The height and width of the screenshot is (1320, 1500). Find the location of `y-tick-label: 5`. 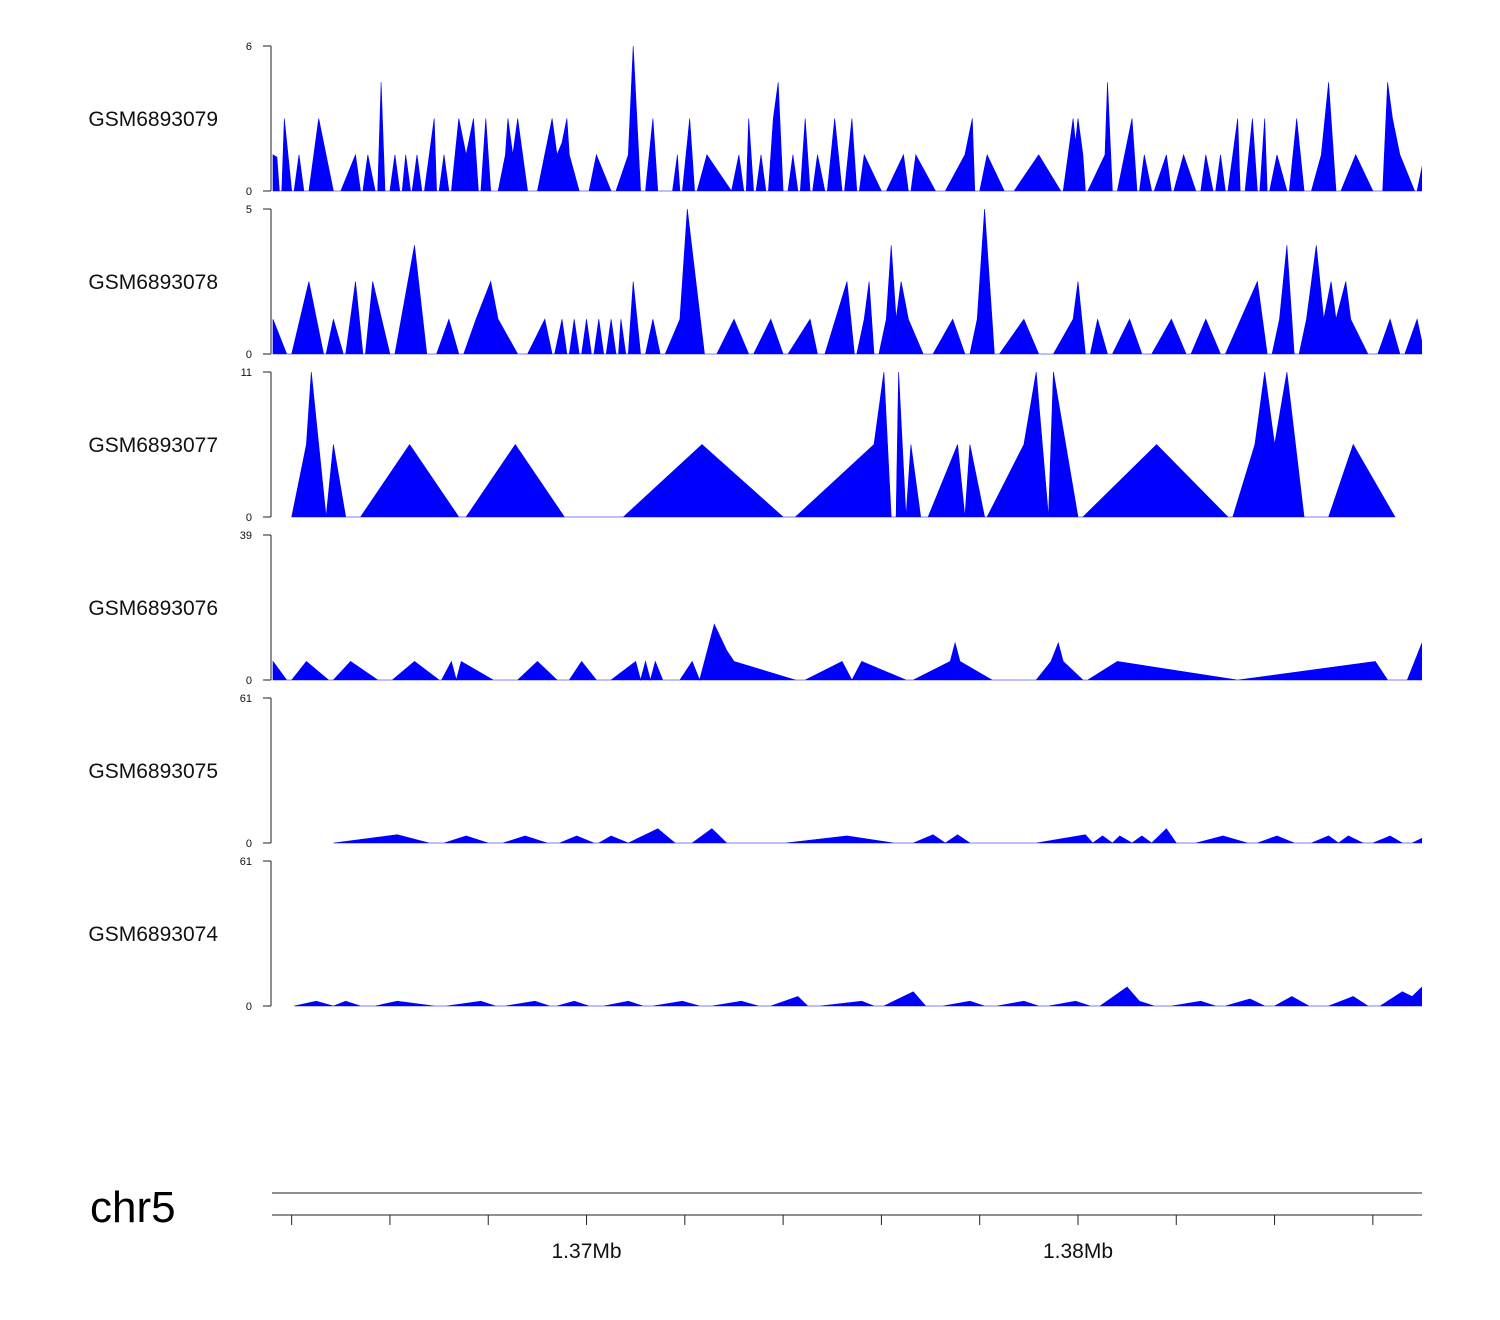

y-tick-label: 5 is located at coordinates (249, 210).